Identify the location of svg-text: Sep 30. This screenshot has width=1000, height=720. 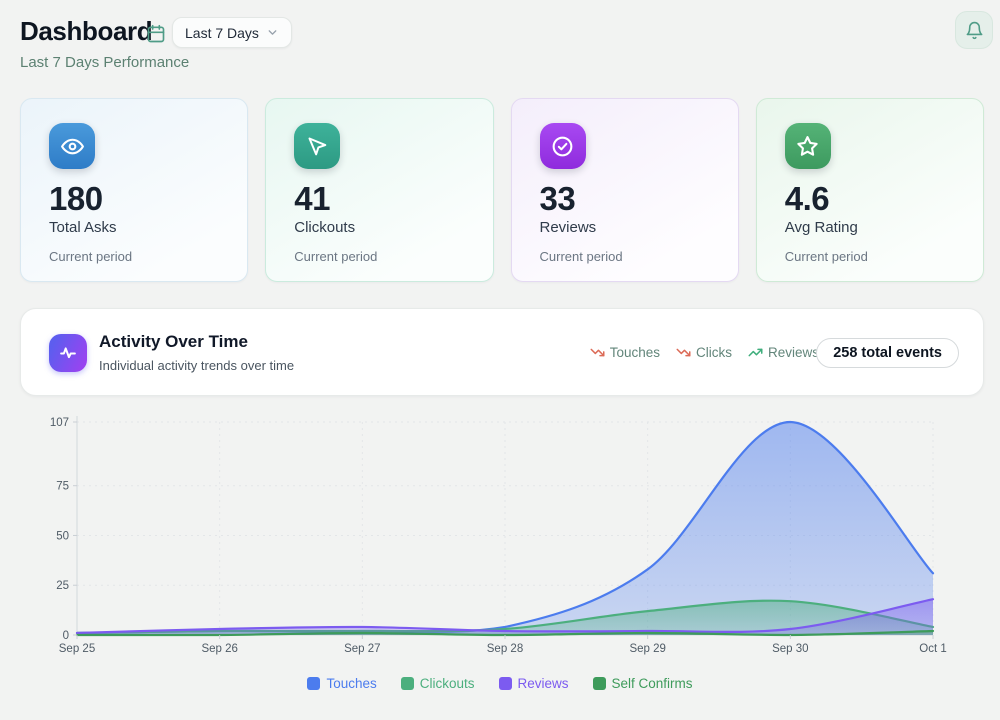
(790, 649).